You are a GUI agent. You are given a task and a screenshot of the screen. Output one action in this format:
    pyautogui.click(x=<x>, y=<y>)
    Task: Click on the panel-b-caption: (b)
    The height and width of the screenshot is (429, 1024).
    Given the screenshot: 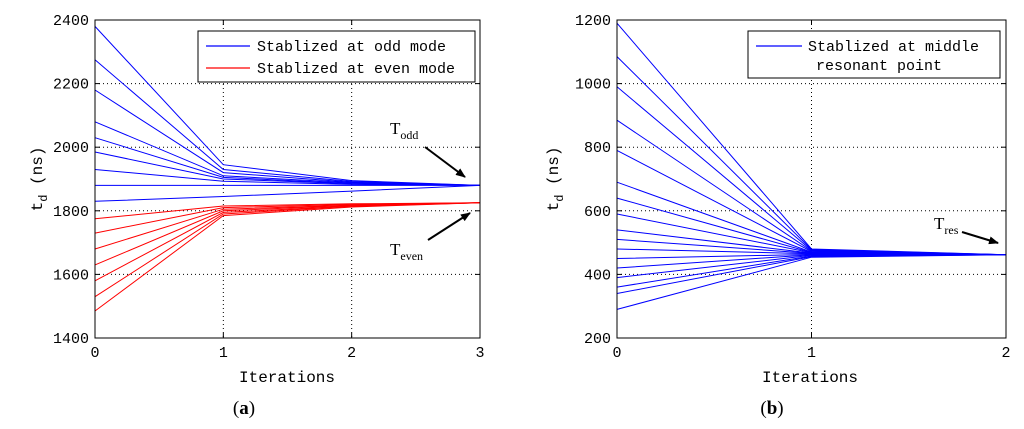 What is the action you would take?
    pyautogui.click(x=771, y=408)
    